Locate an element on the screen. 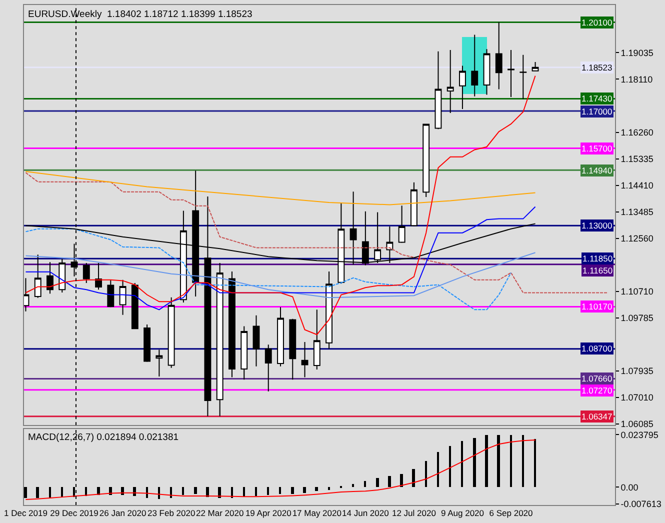 This screenshot has height=523, width=665. y-tick-label: 1.10710 is located at coordinates (637, 291).